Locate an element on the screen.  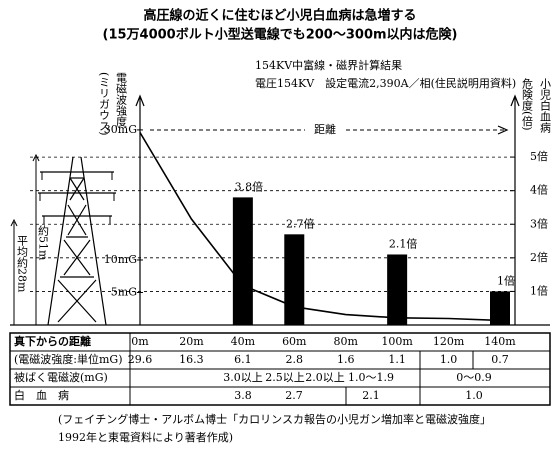
cell: 3.0以上 is located at coordinates (243, 377).